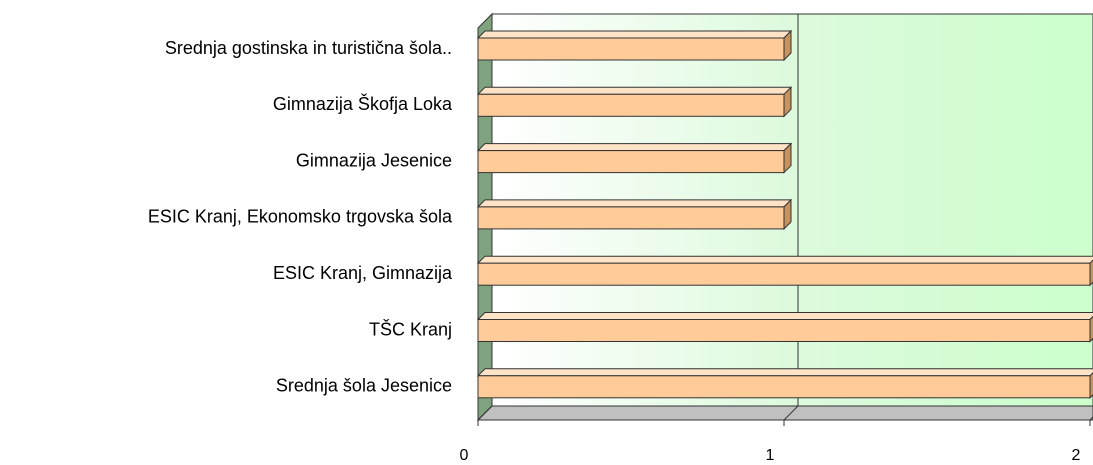 Image resolution: width=1093 pixels, height=465 pixels. I want to click on x-tick-label: 1, so click(770, 455).